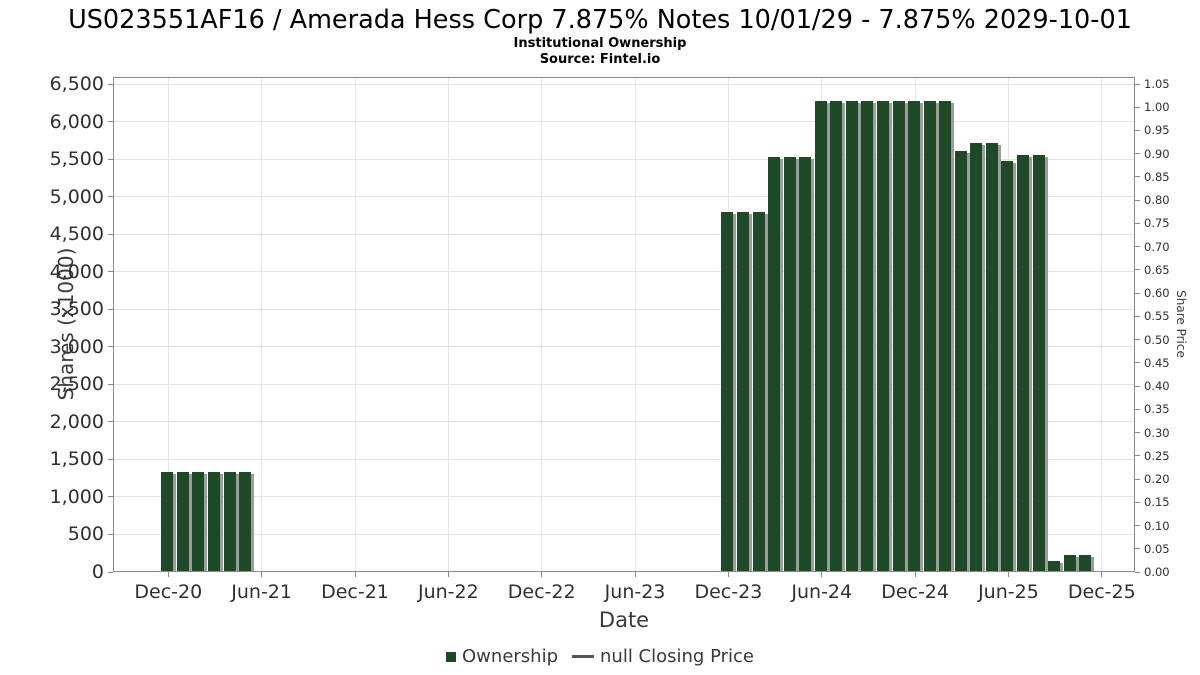 This screenshot has height=675, width=1200. Describe the element at coordinates (1181, 324) in the screenshot. I see `y-axis-right-title: Share Price` at that location.